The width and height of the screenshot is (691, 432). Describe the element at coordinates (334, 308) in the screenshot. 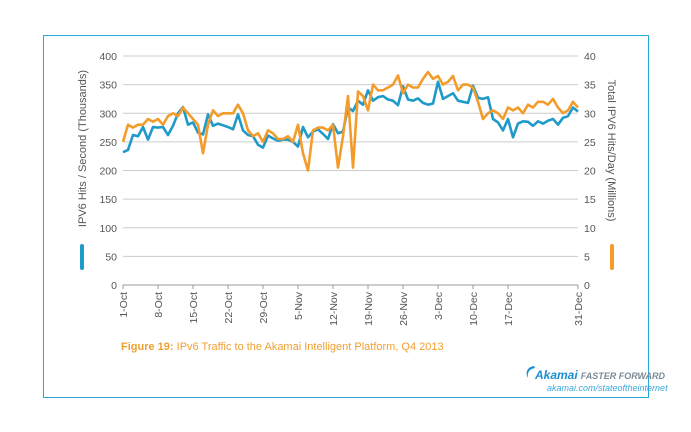

I see `x-tick-label: 12-Nov` at that location.